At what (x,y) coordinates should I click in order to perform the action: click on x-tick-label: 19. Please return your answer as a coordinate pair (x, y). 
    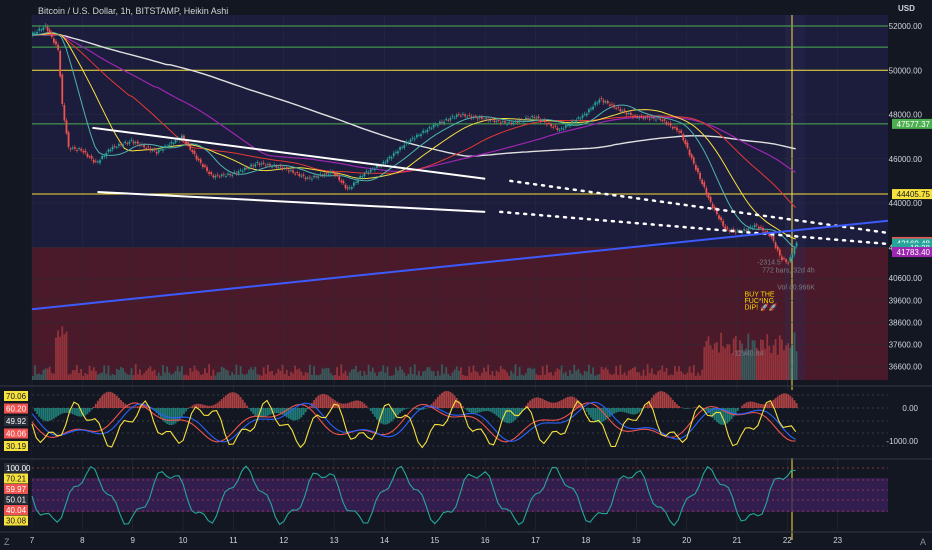
    Looking at the image, I should click on (636, 540).